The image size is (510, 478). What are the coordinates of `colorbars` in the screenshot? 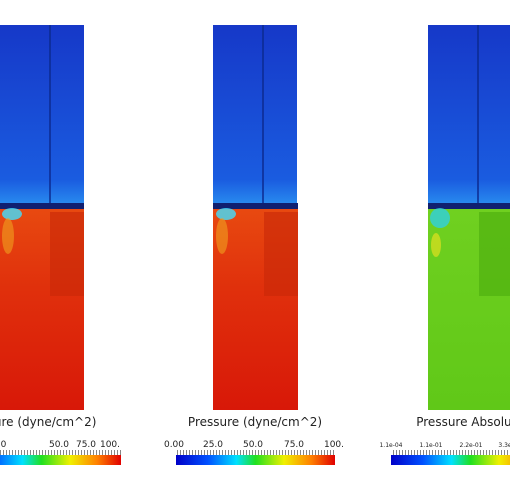 It's located at (255, 457).